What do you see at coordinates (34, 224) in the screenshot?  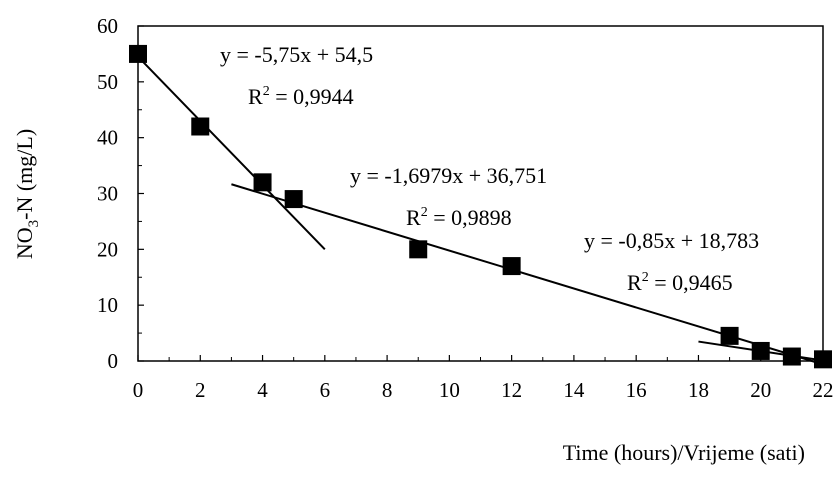 I see `y-axis-label-subscript: 3` at bounding box center [34, 224].